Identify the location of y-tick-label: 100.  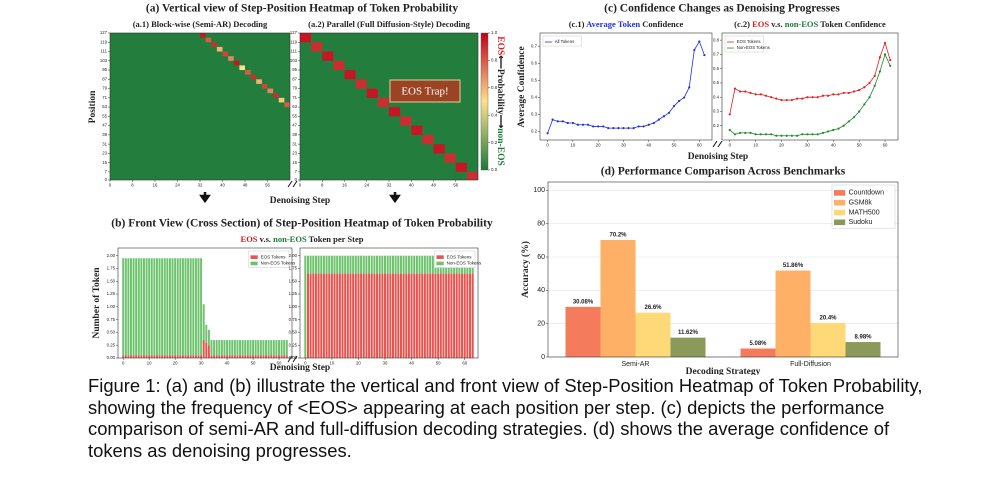
(539, 190).